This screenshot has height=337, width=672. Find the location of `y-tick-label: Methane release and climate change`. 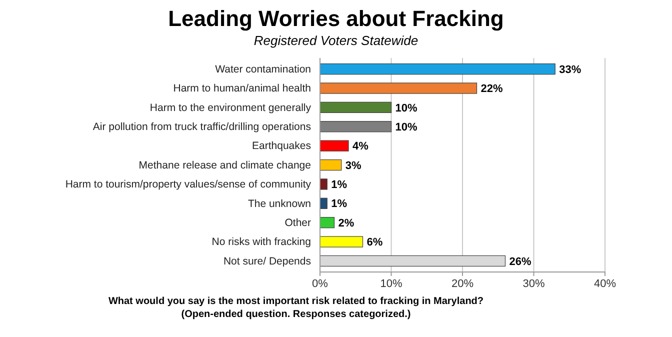

y-tick-label: Methane release and climate change is located at coordinates (225, 165).